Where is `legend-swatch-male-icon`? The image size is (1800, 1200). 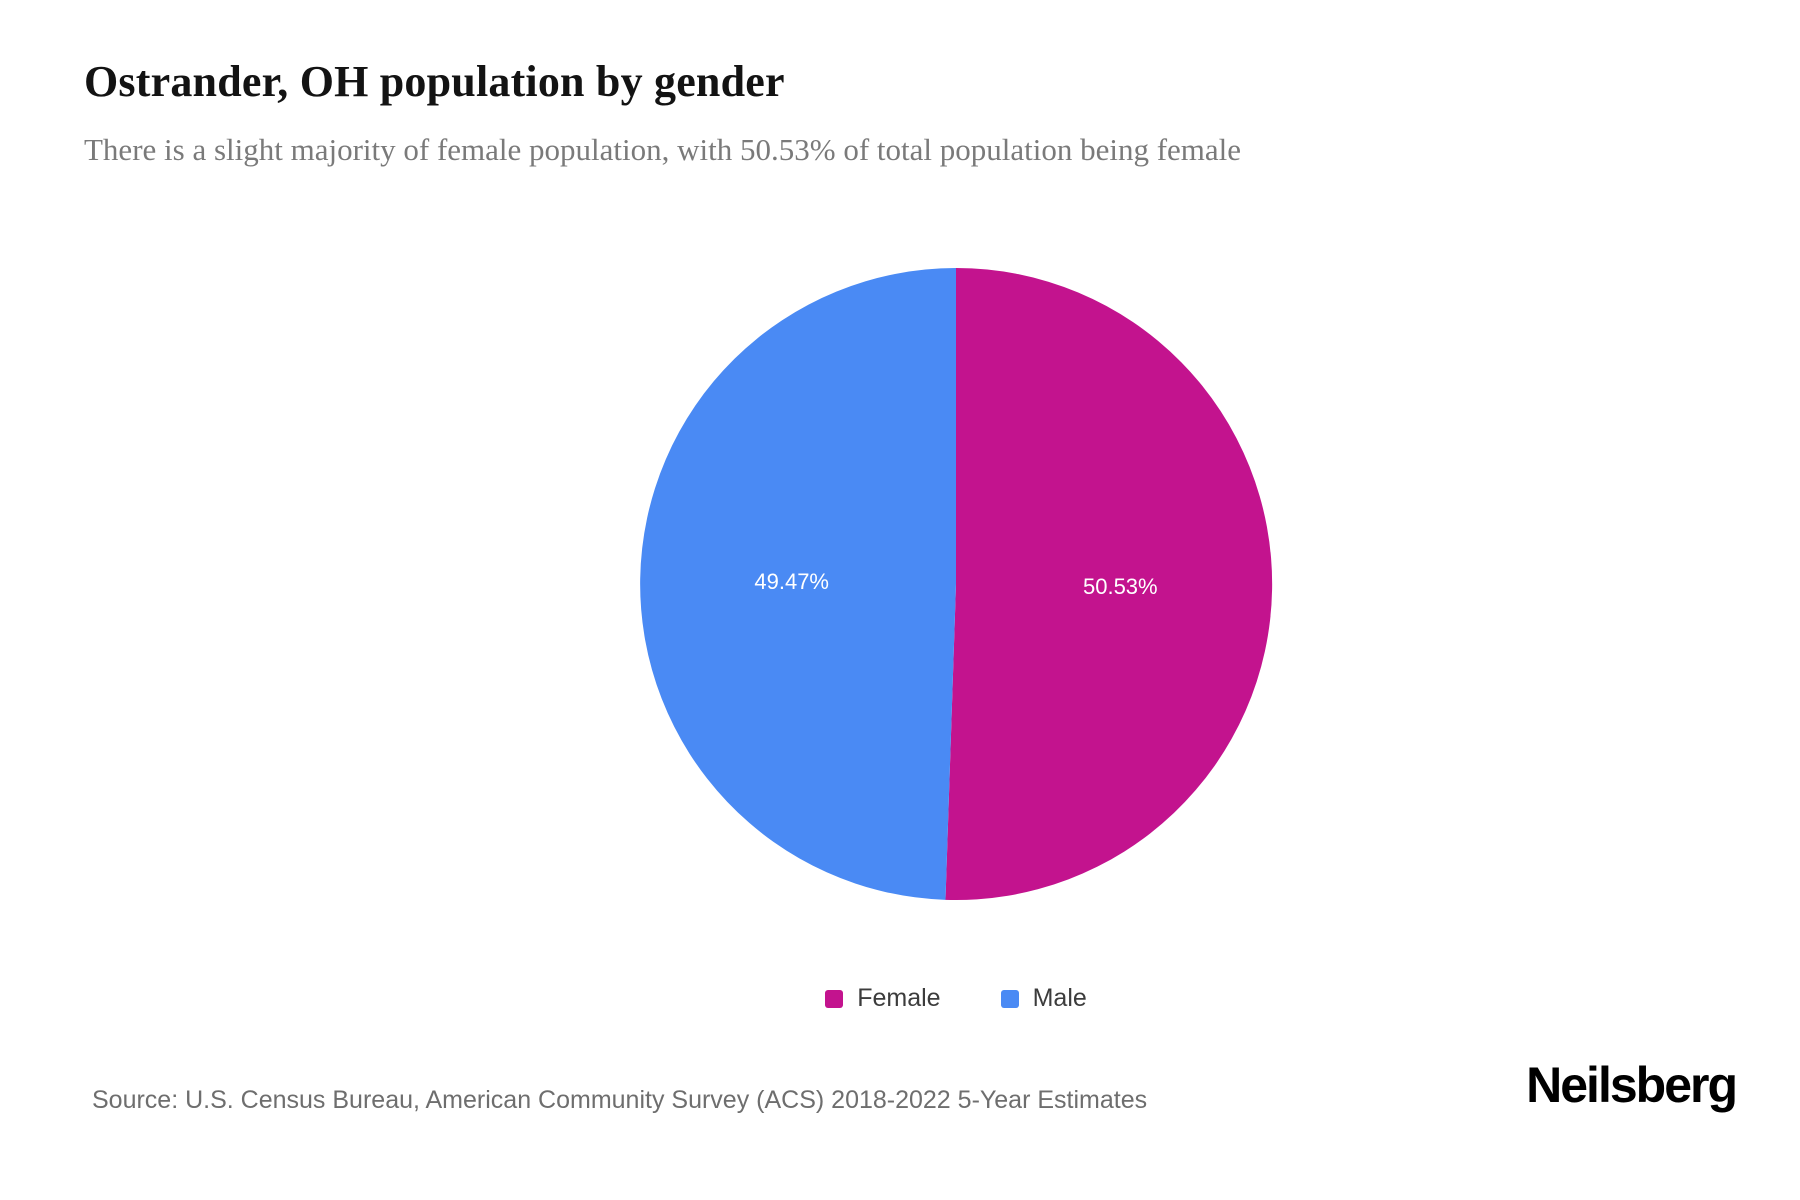 legend-swatch-male-icon is located at coordinates (1009, 998).